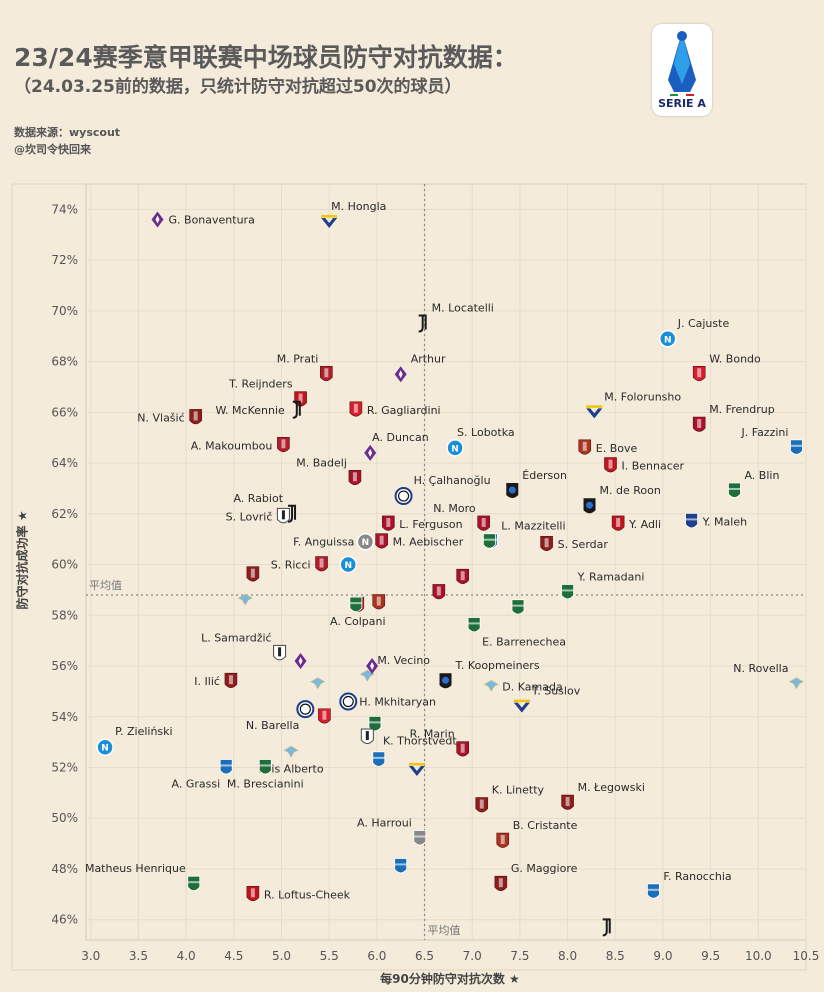 Image resolution: width=824 pixels, height=992 pixels. I want to click on player-label: A. Colpani, so click(358, 621).